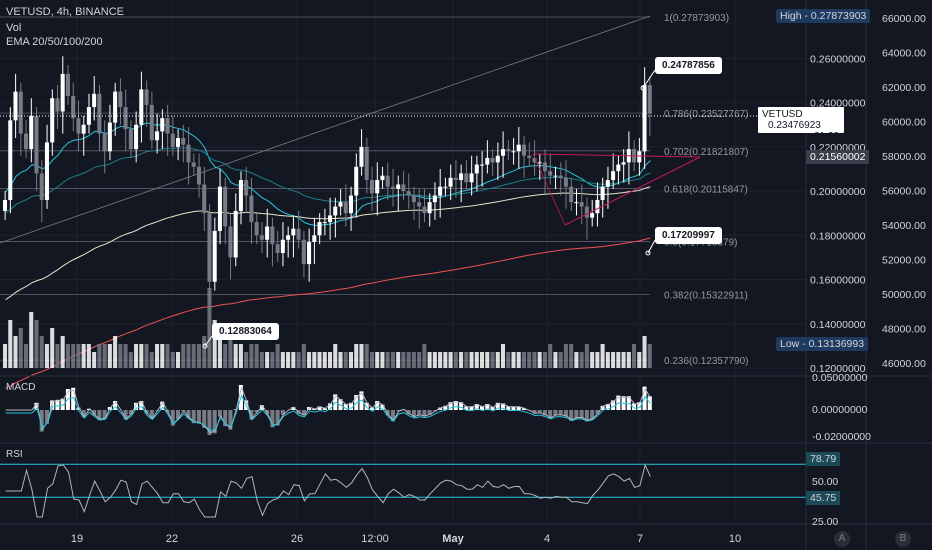  I want to click on peak-callout: 0.24787856, so click(688, 65).